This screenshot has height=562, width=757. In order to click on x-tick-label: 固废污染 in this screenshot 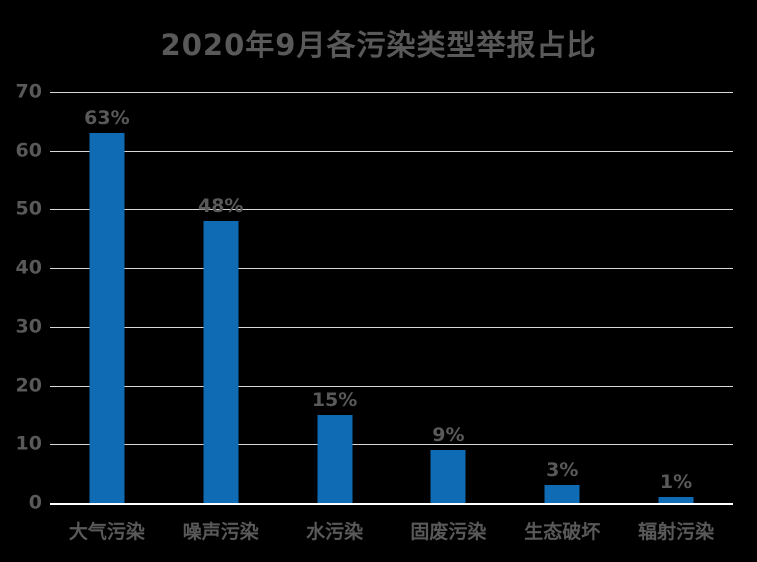, I will do `click(448, 532)`.